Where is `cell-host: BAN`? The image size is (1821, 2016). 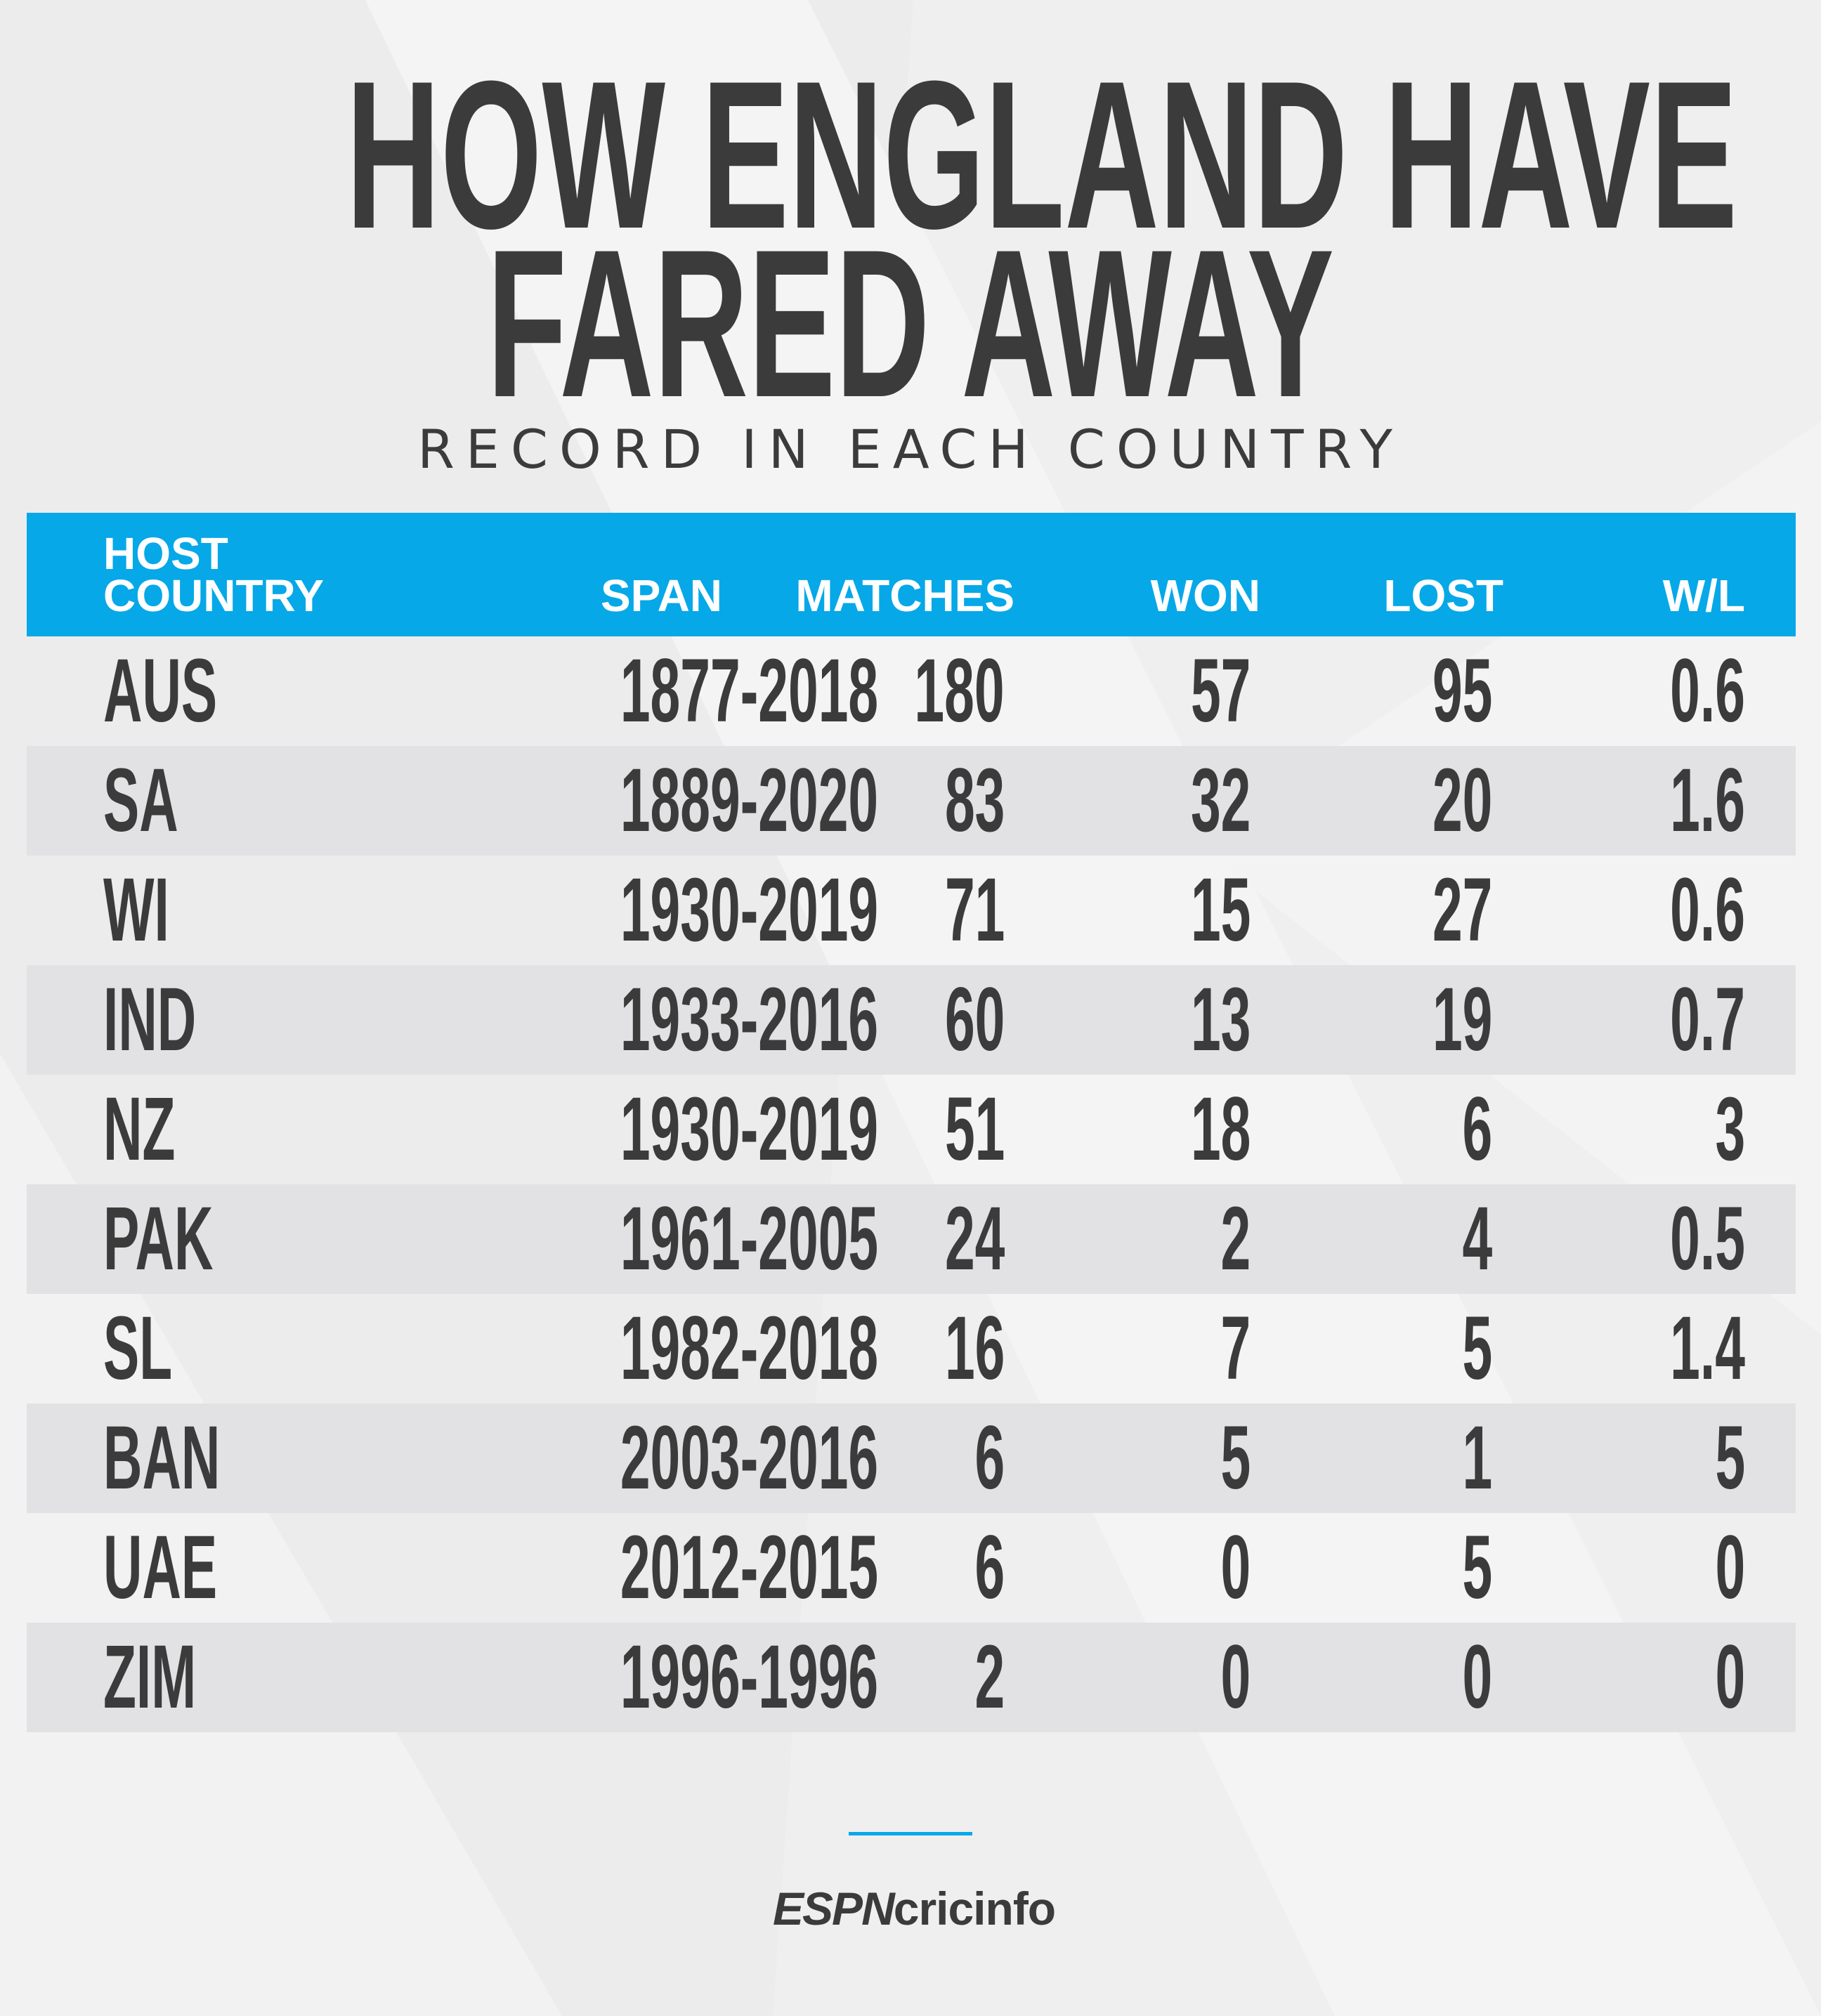
cell-host: BAN is located at coordinates (162, 1458).